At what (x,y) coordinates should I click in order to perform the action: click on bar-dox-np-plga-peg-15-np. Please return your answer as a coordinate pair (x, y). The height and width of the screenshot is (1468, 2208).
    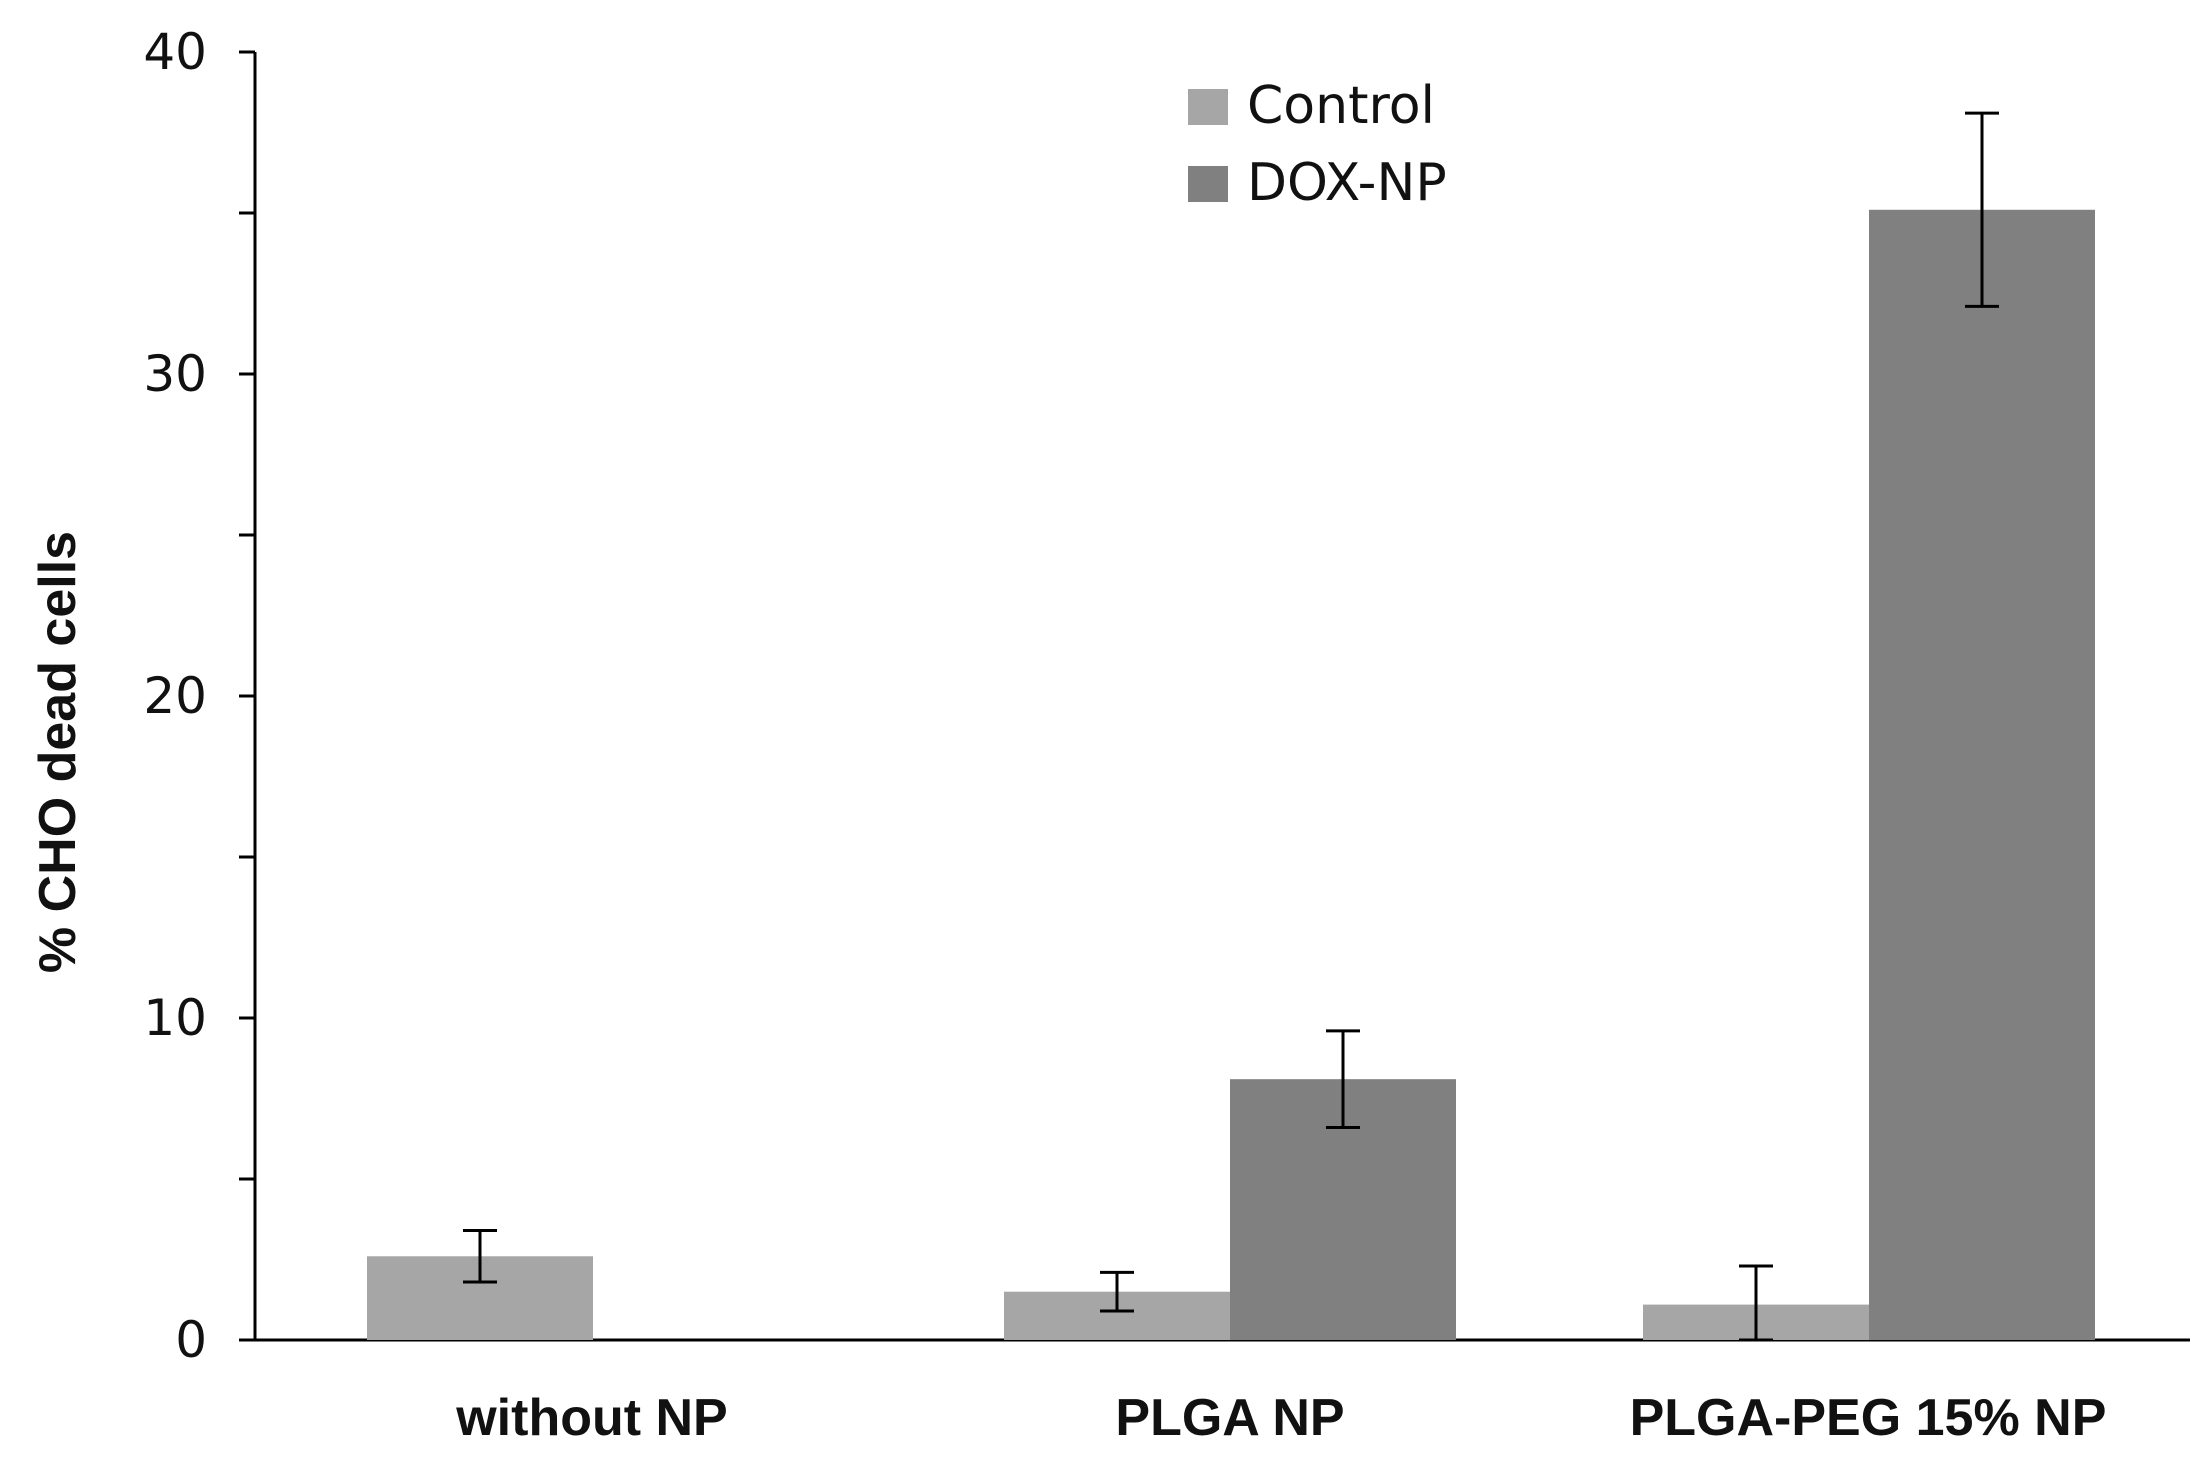
    Looking at the image, I should click on (1982, 774).